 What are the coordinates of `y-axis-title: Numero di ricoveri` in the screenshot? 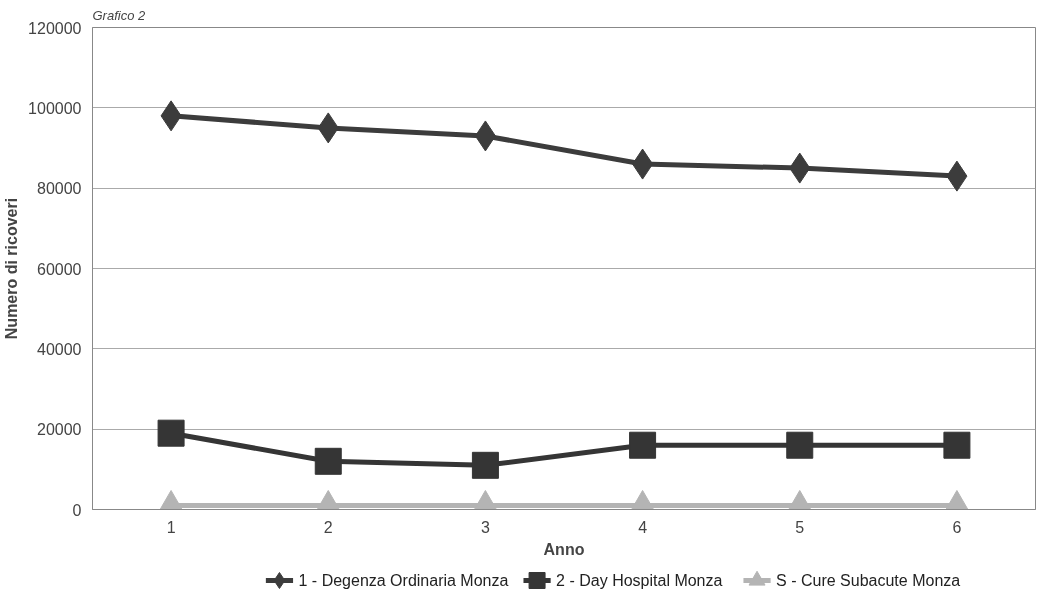 It's located at (12, 268).